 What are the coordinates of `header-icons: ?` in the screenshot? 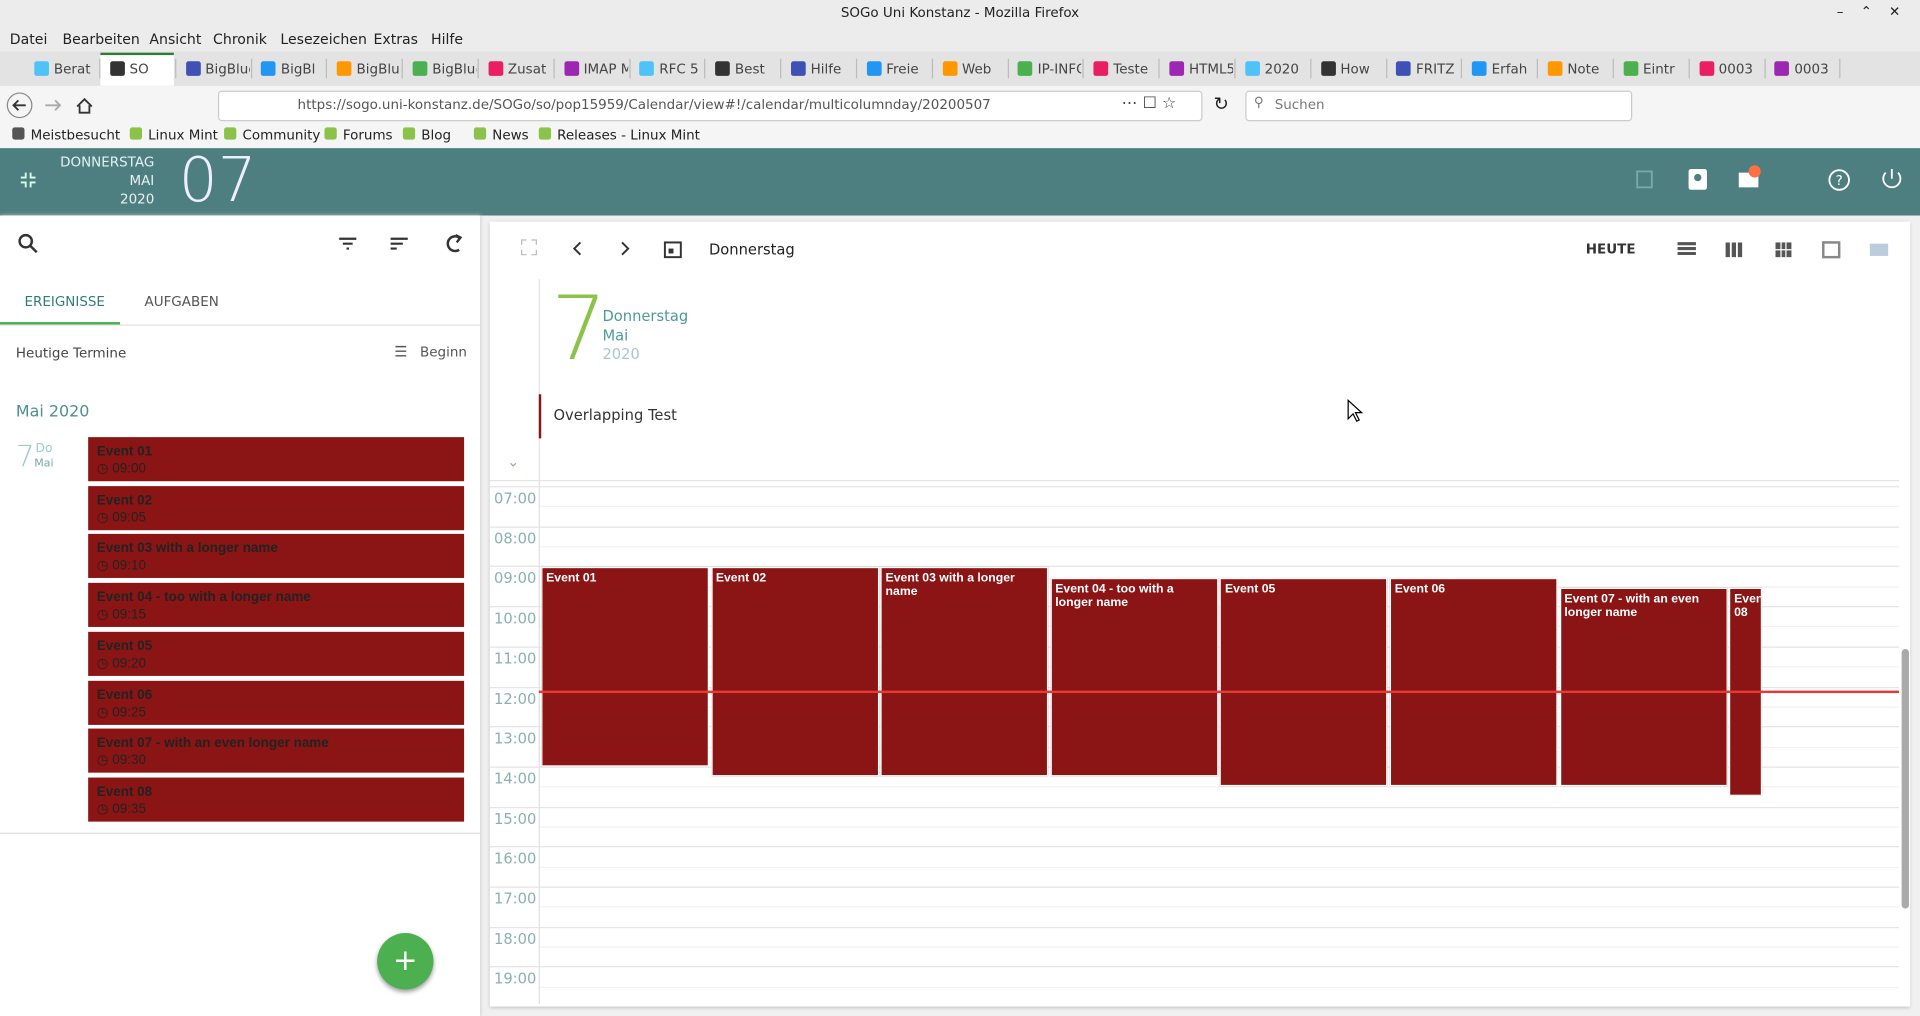 It's located at (1769, 178).